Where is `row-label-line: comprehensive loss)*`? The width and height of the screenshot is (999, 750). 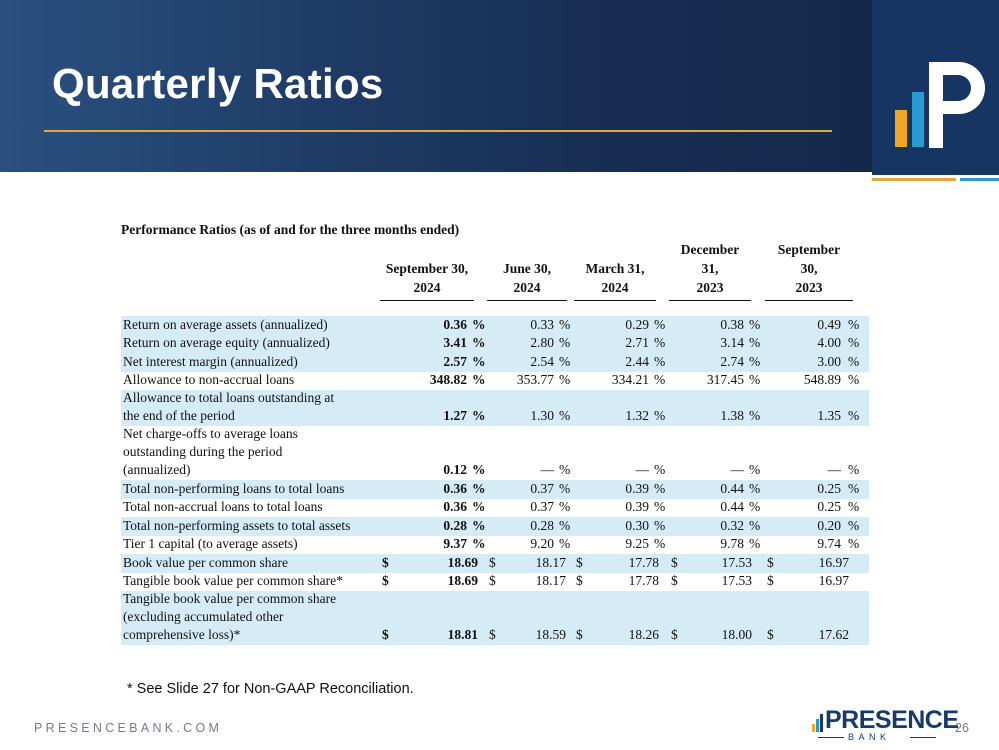
row-label-line: comprehensive loss)* is located at coordinates (182, 634).